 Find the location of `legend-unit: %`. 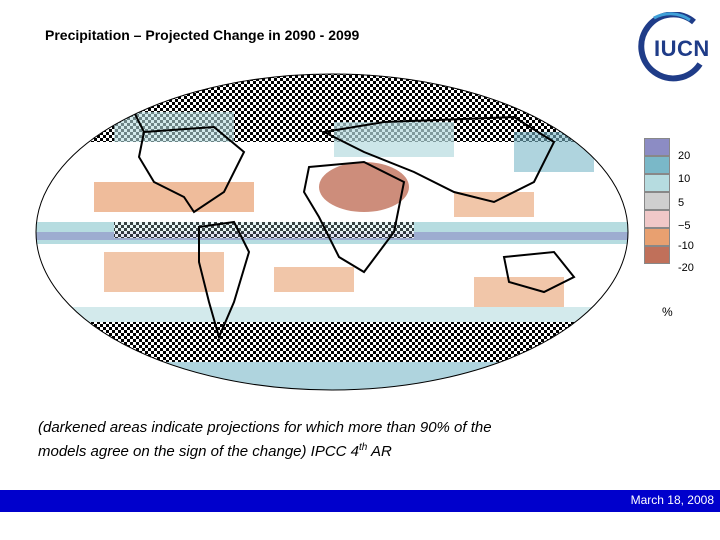

legend-unit: % is located at coordinates (667, 312).